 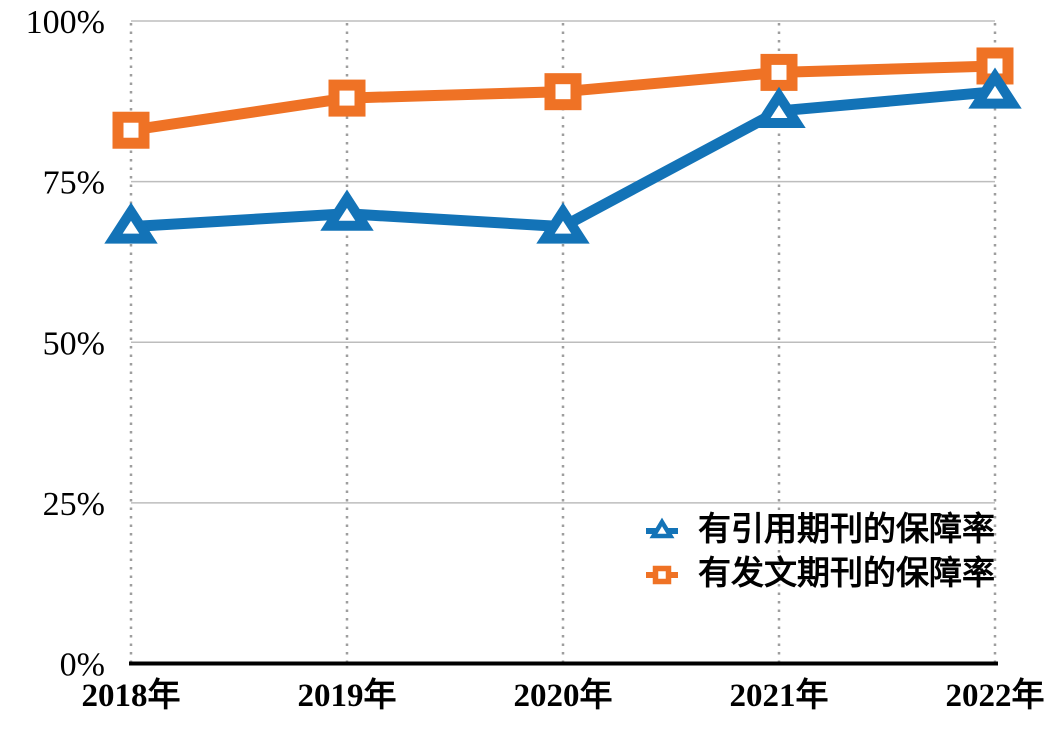 I want to click on x-tick-label: 2018年, so click(x=131, y=695).